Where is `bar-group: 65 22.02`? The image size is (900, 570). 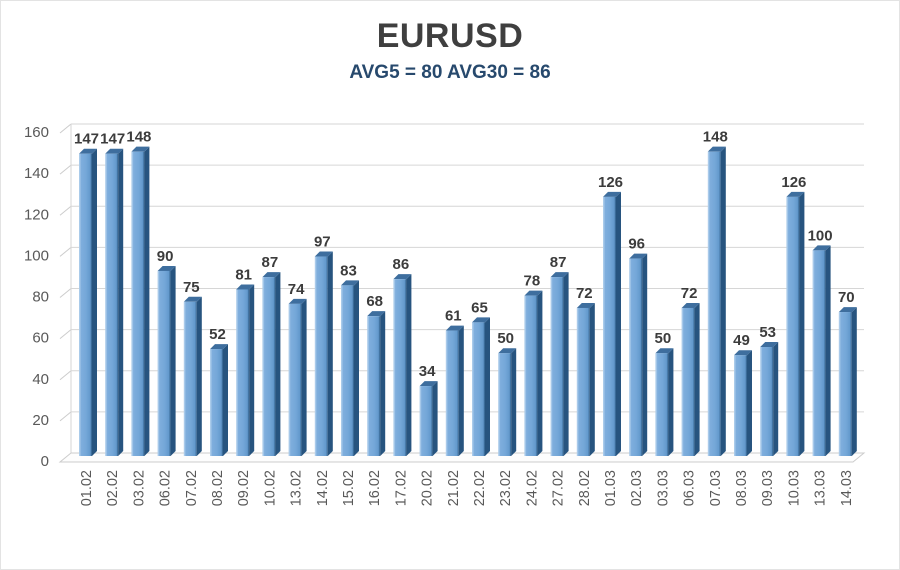
bar-group: 65 22.02 is located at coordinates (480, 402).